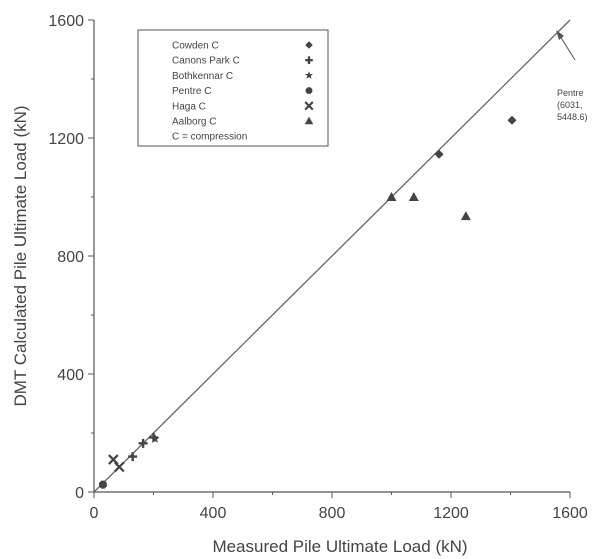 This screenshot has height=559, width=598. Describe the element at coordinates (572, 117) in the screenshot. I see `annotation-line: 5448.6)` at that location.